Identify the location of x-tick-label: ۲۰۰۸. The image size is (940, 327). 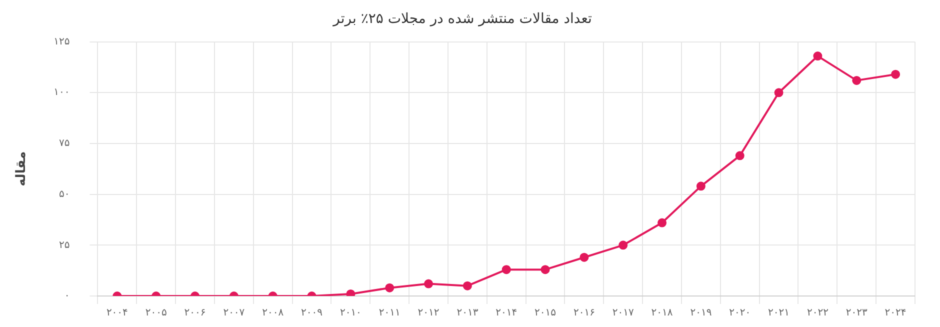
(273, 313).